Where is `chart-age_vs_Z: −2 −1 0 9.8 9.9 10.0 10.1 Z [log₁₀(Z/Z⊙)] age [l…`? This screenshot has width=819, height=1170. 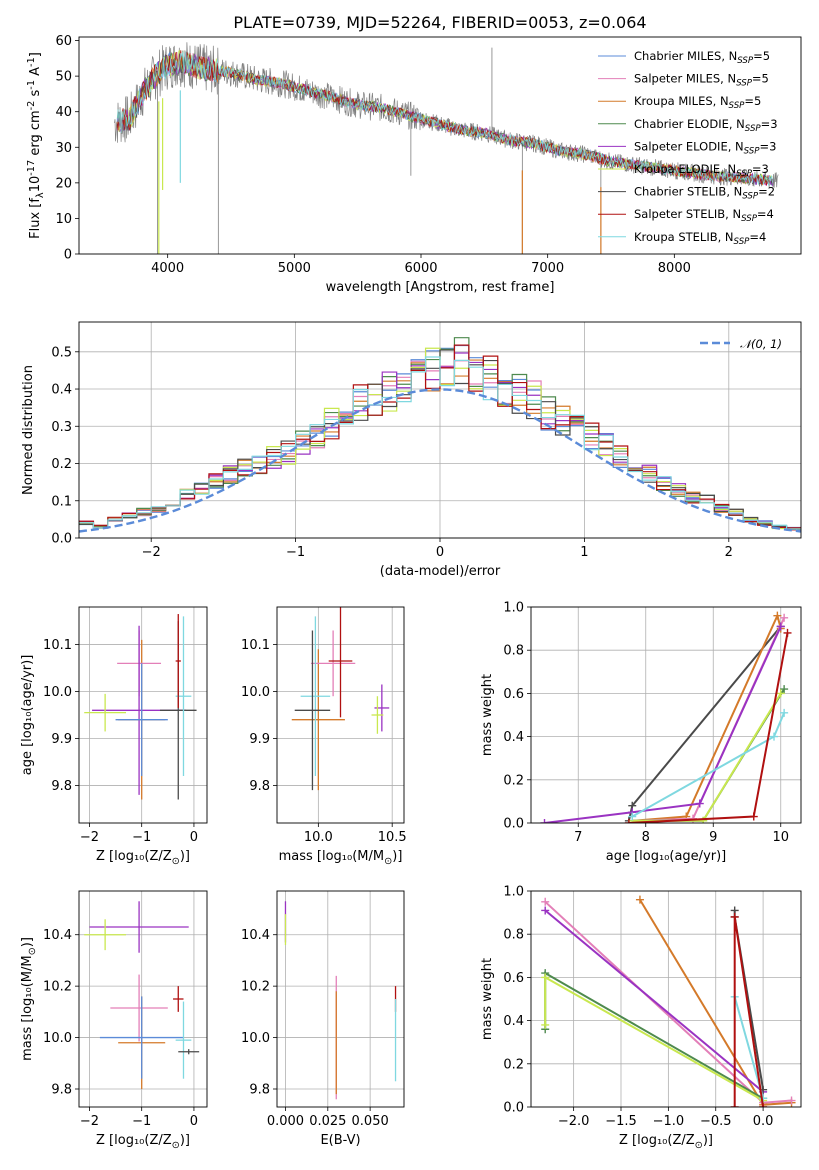
chart-age_vs_Z: −2 −1 0 9.8 9.9 10.0 10.1 Z [log₁₀(Z/Z⊙)] age [l… is located at coordinates (114, 736).